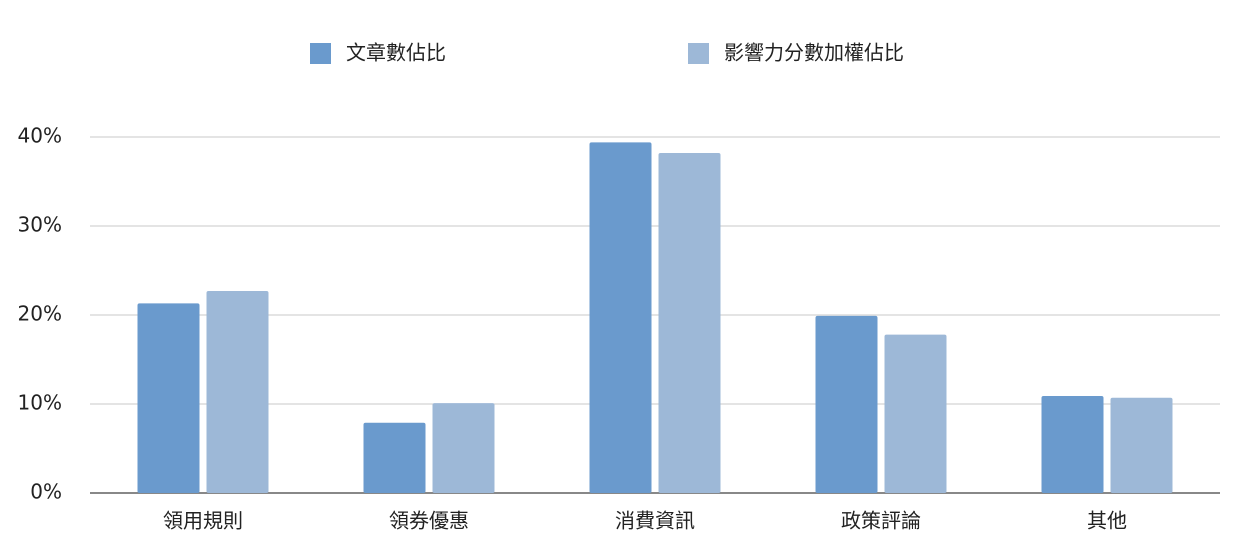  Describe the element at coordinates (46, 492) in the screenshot. I see `y-tick-label: 0%` at that location.